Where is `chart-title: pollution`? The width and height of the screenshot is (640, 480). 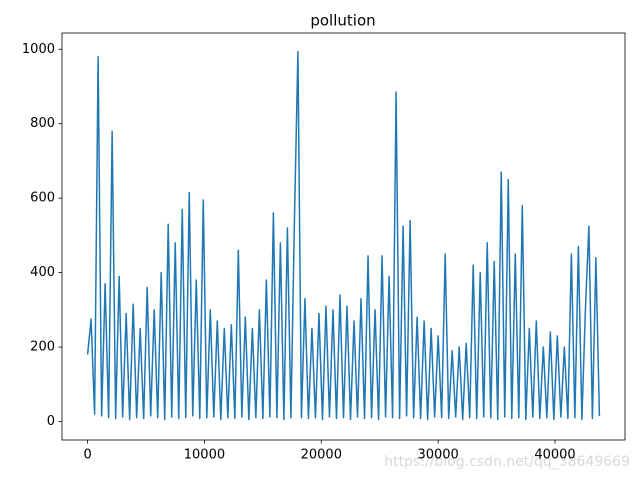 chart-title: pollution is located at coordinates (342, 21).